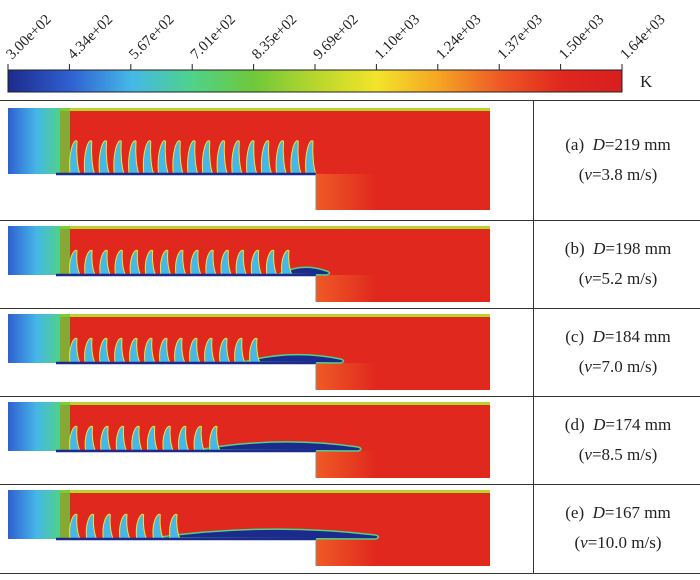 The width and height of the screenshot is (700, 580). What do you see at coordinates (274, 37) in the screenshot?
I see `colorbar-tick-label: 8.35e+02` at bounding box center [274, 37].